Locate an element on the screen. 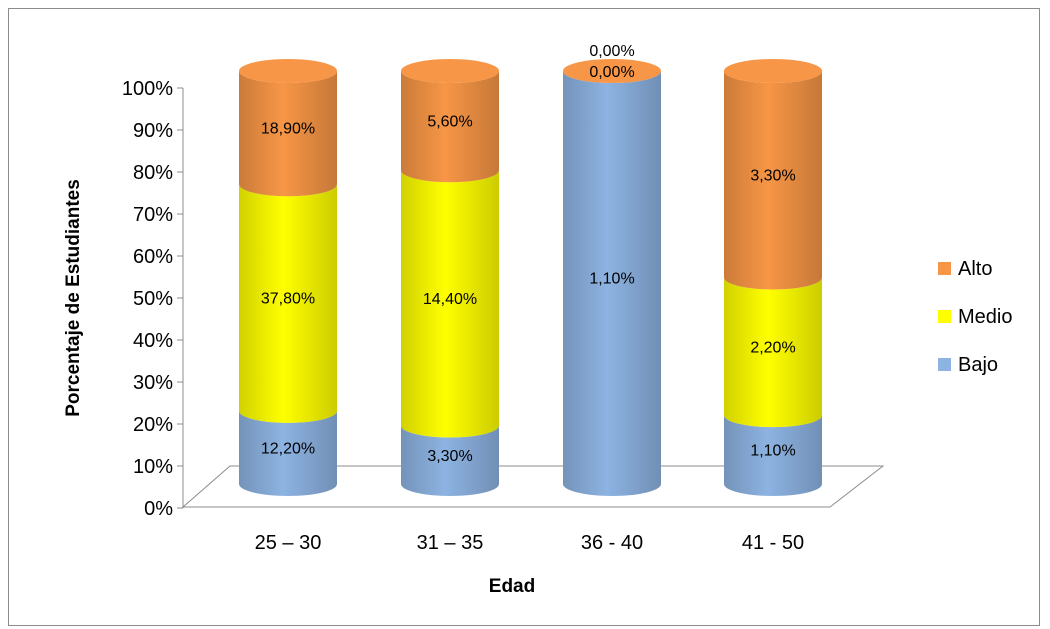 The image size is (1050, 629). data-label-medio-2: 14,40% is located at coordinates (450, 299).